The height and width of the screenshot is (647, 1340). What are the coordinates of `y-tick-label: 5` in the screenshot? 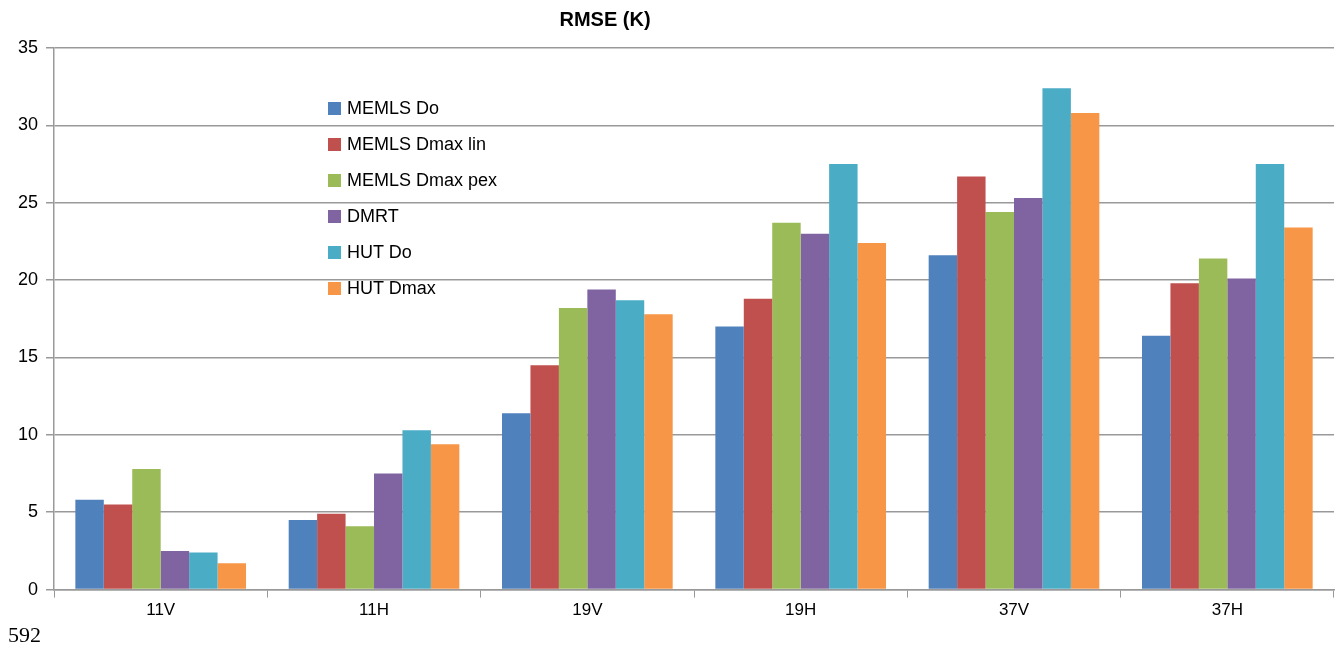 It's located at (33, 511).